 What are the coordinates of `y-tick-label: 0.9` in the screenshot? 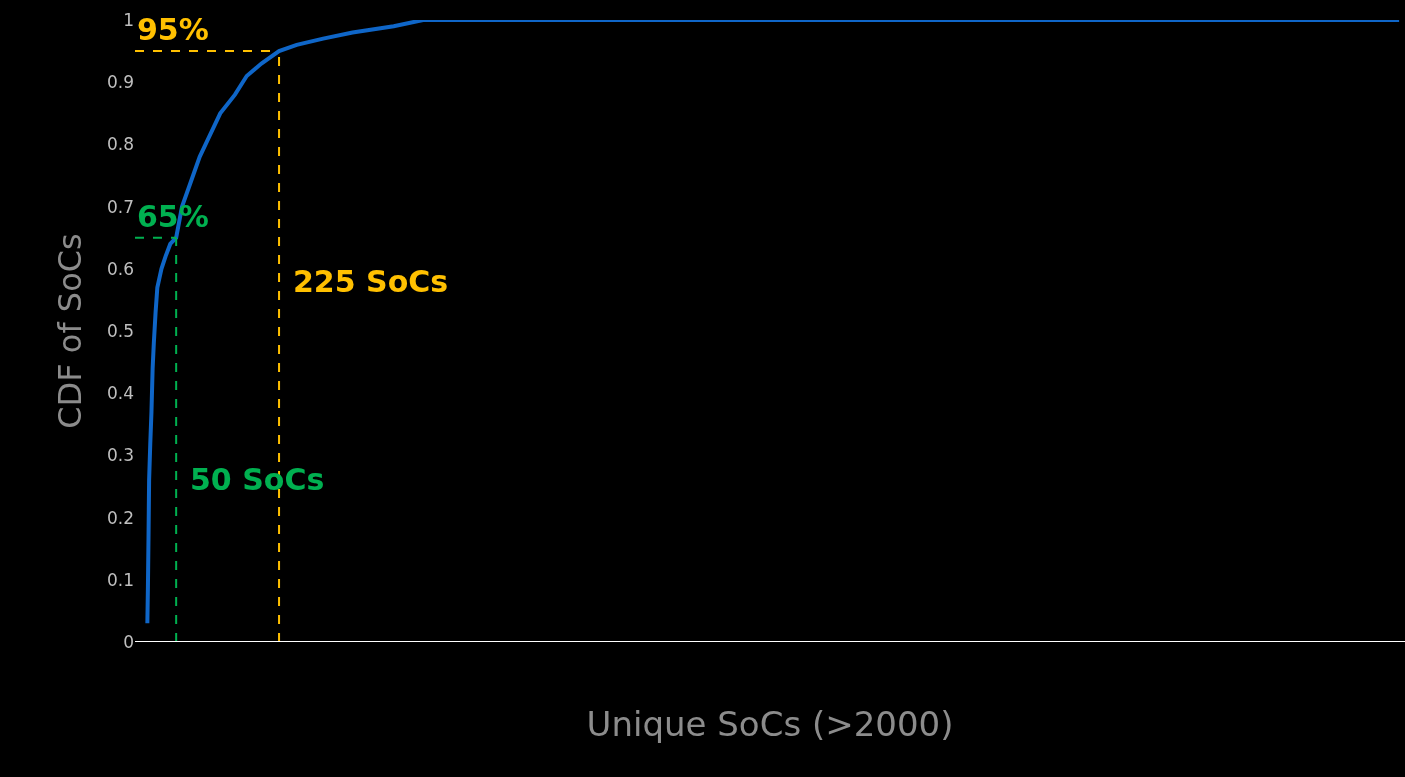 It's located at (120, 82).